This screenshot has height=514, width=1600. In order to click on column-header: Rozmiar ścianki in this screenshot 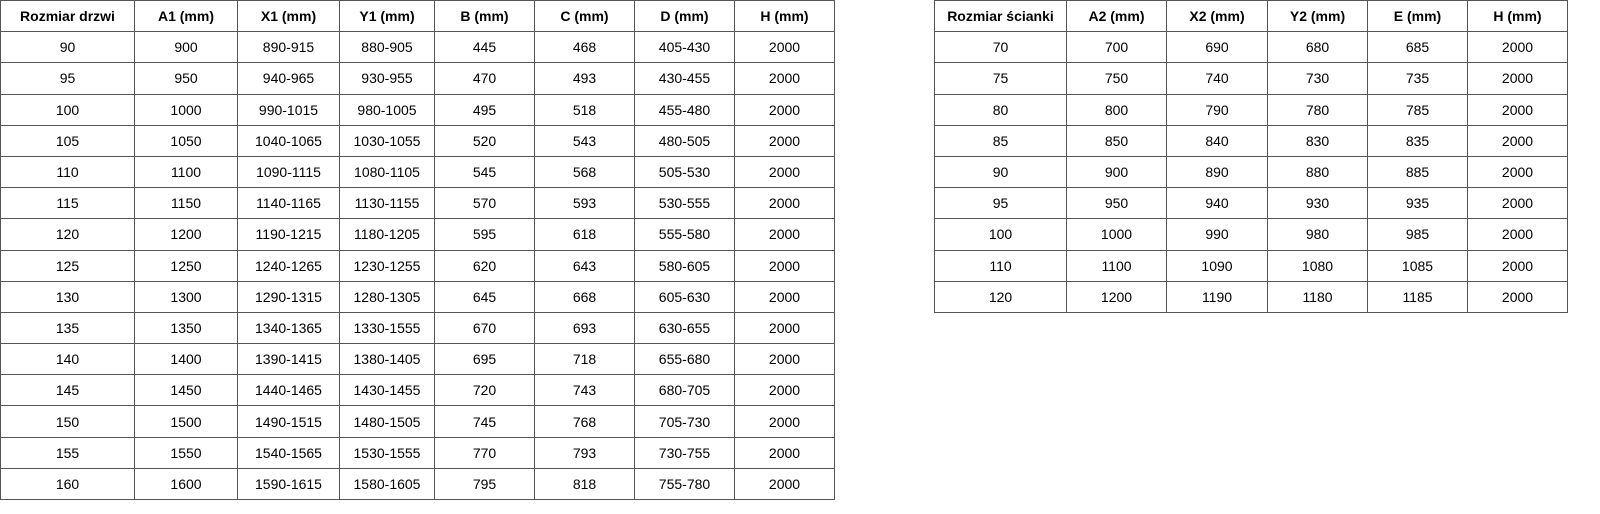, I will do `click(1000, 16)`.